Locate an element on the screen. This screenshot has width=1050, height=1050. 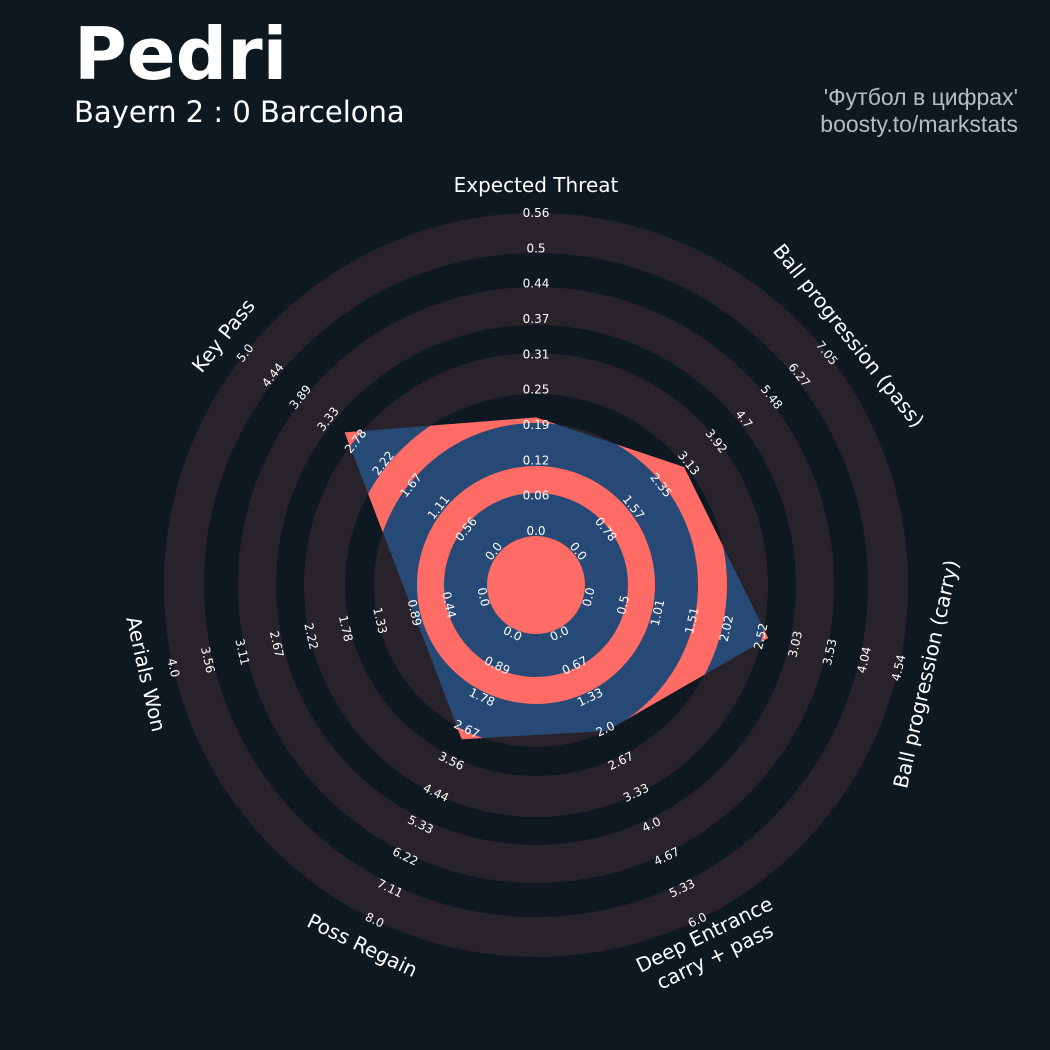
tick-label: 0.06 is located at coordinates (536, 496).